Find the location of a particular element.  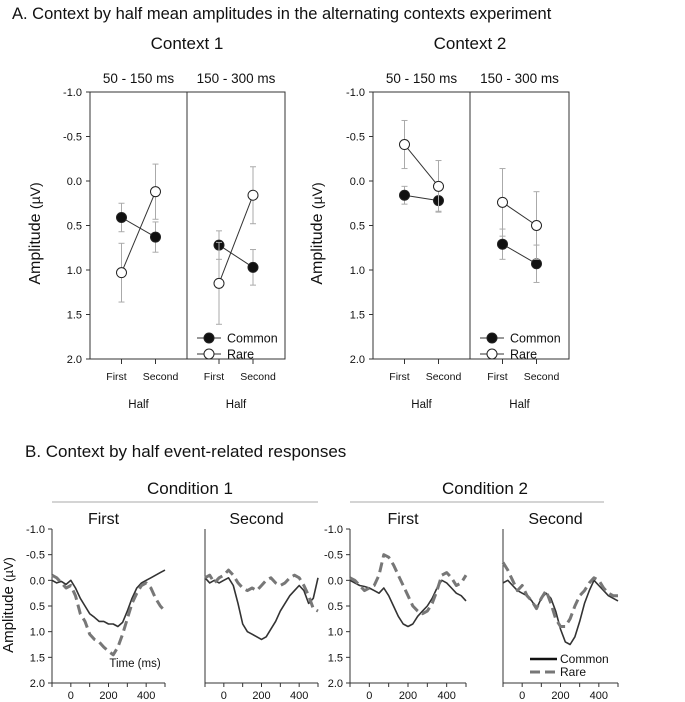

time-annotation: Time (ms) is located at coordinates (134, 664).